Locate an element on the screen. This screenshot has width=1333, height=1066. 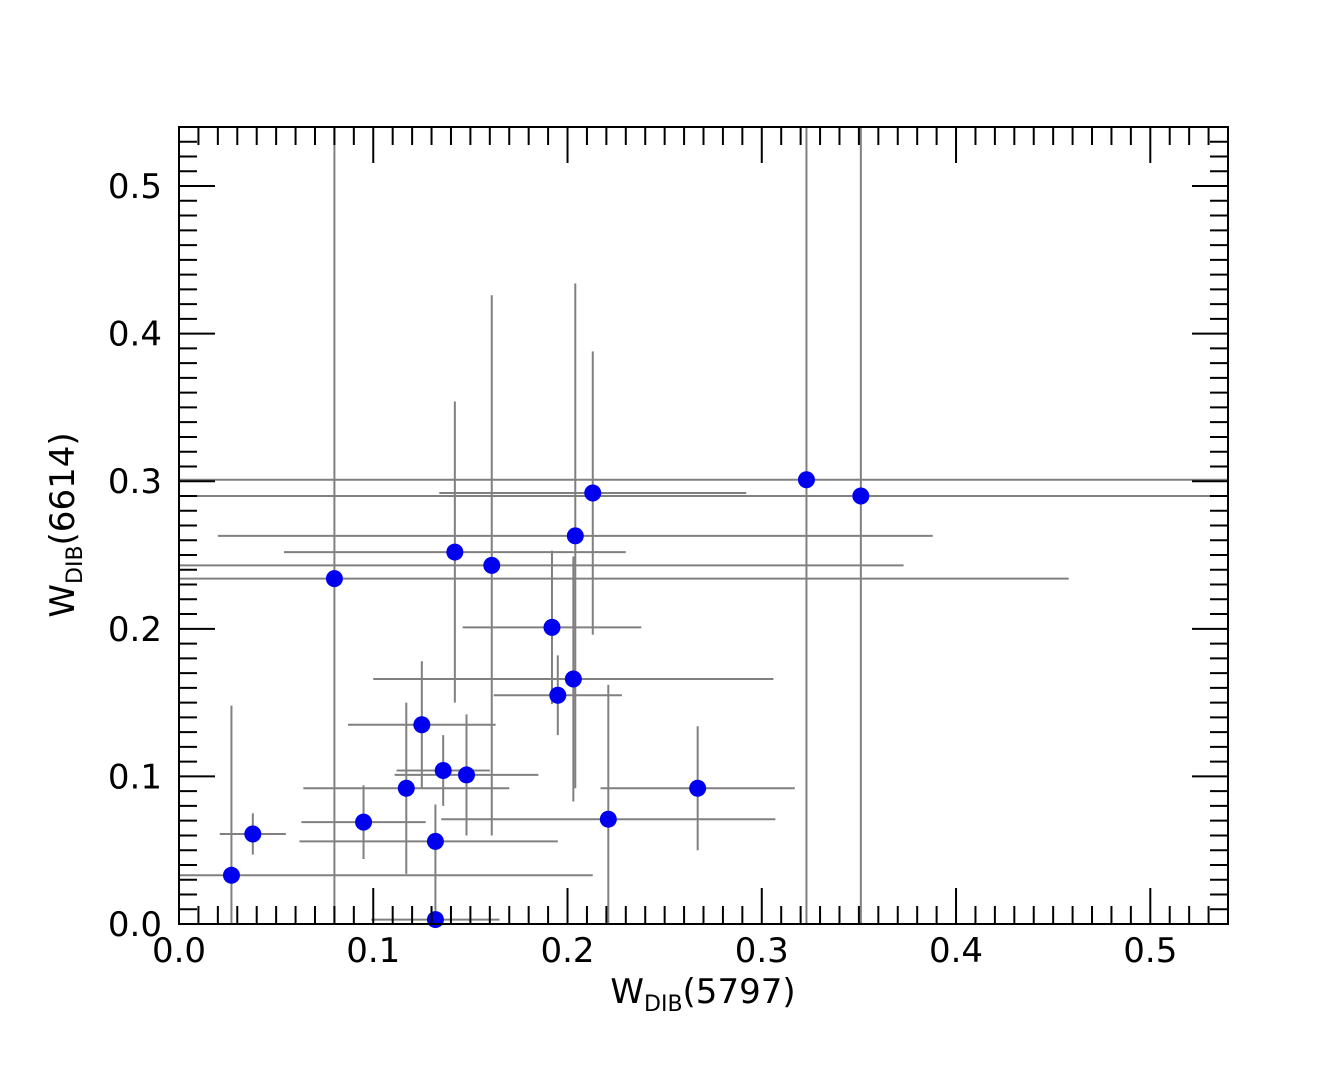
x-tick-label: 0.1 is located at coordinates (373, 951).